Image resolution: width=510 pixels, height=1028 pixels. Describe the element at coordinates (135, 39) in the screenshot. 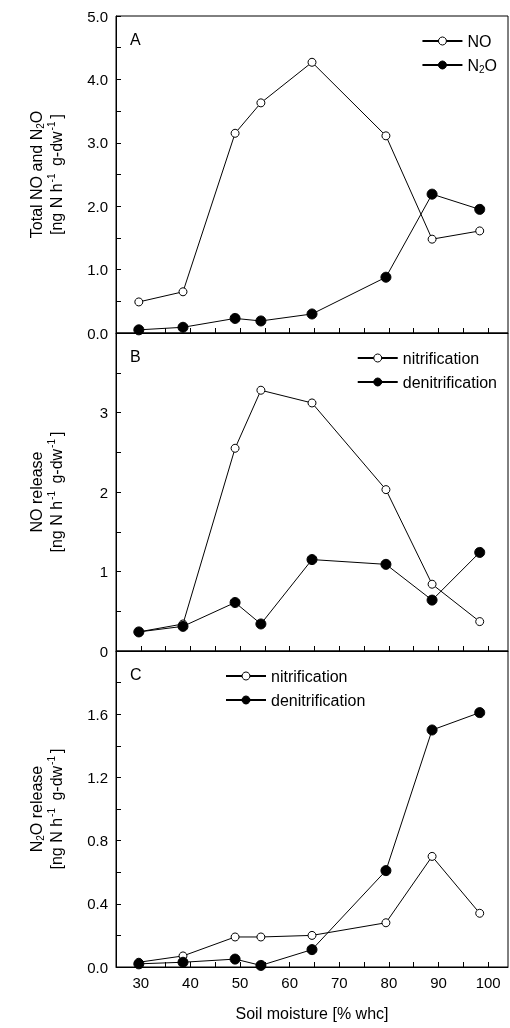

I see `annotation: A` at that location.